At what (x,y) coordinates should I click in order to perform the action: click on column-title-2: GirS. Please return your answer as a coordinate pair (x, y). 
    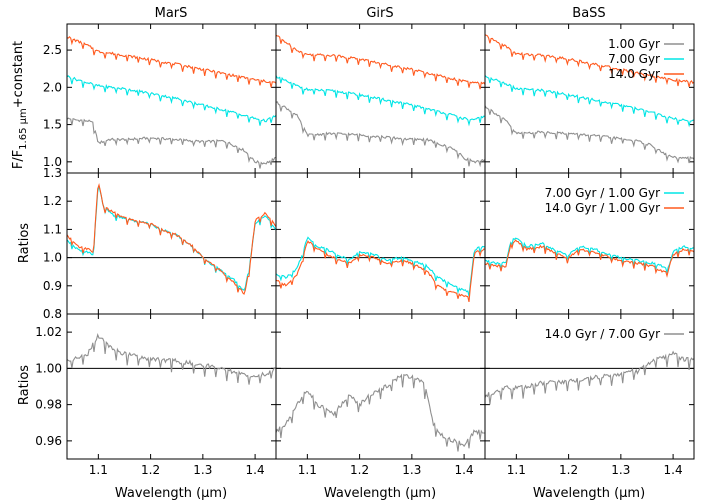
    Looking at the image, I should click on (379, 13).